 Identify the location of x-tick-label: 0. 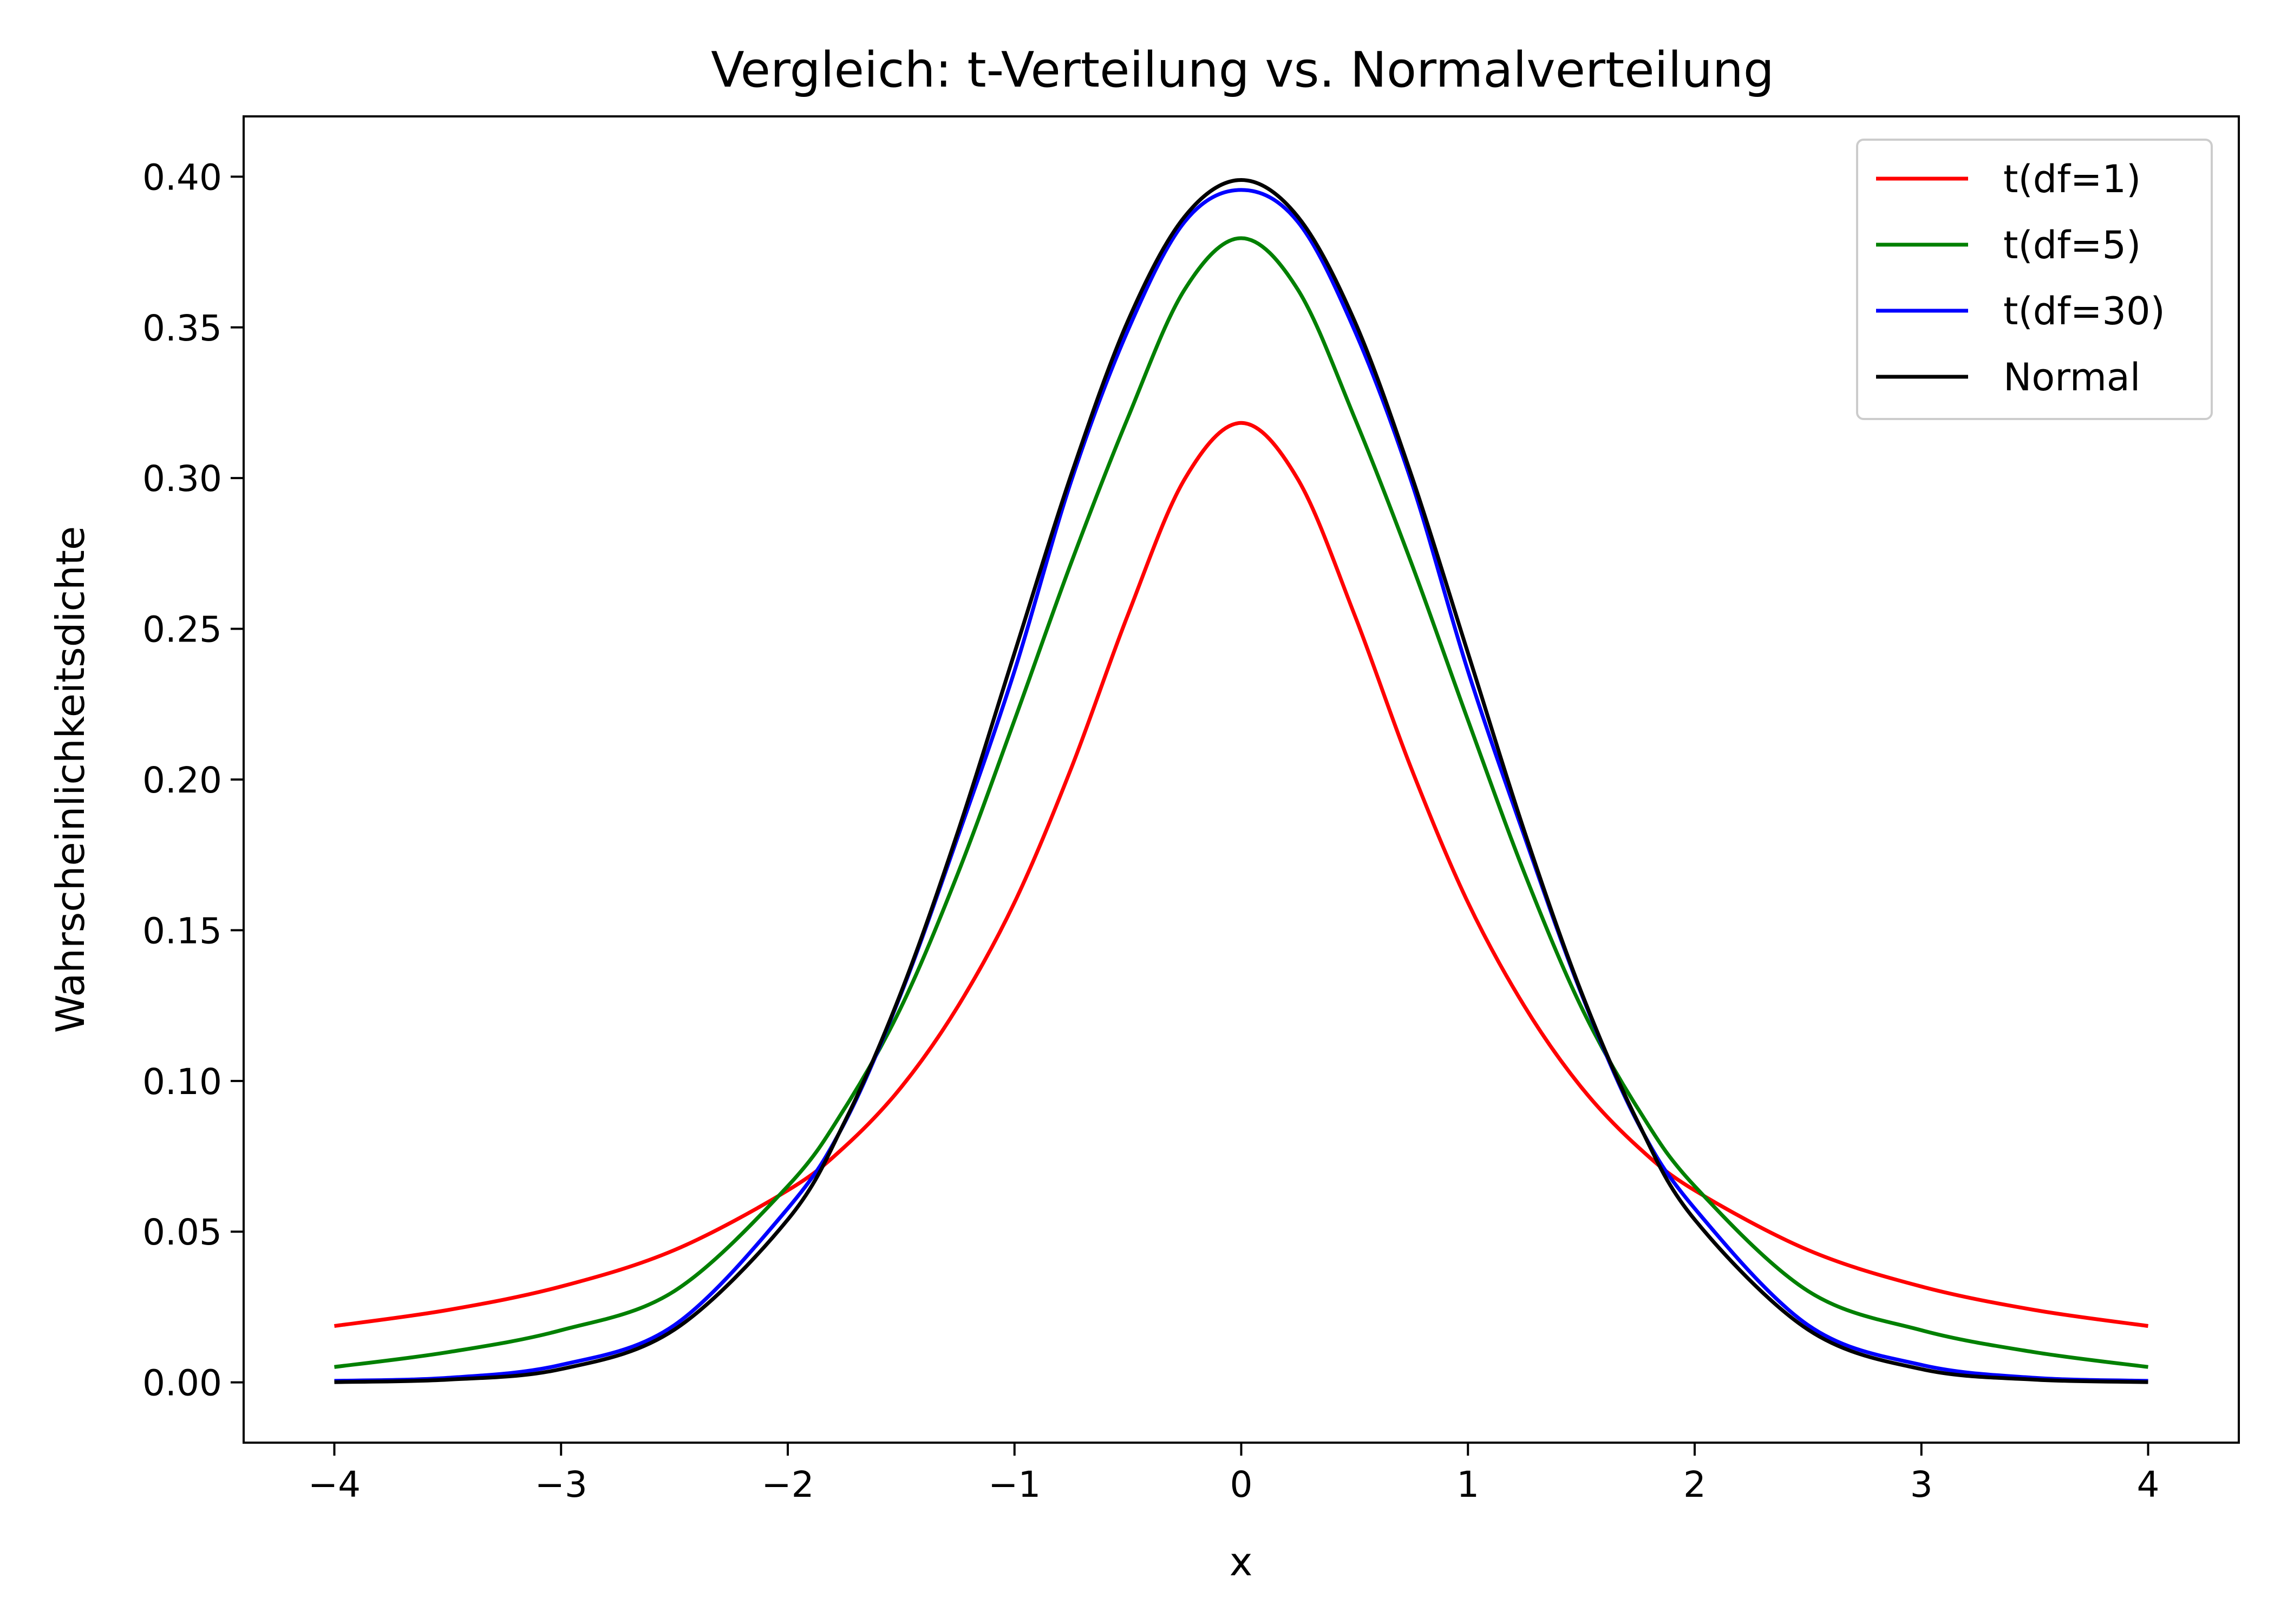
(1242, 1485).